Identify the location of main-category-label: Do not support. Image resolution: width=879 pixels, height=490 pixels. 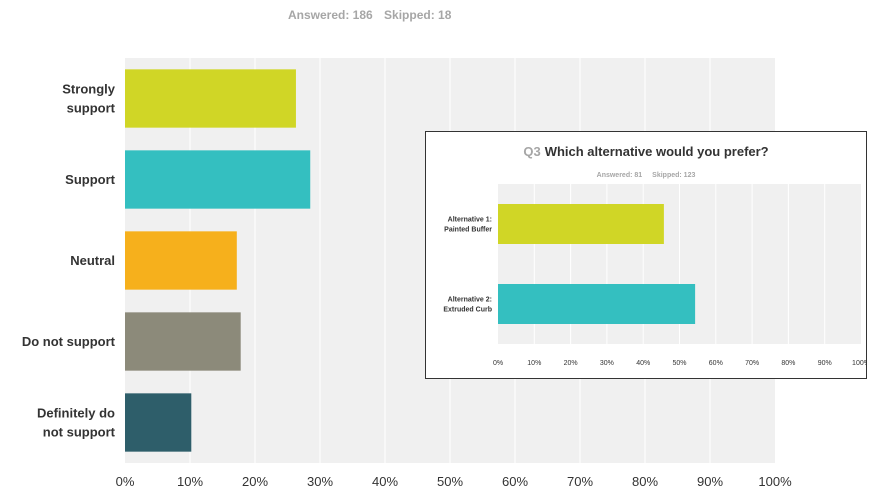
(69, 341).